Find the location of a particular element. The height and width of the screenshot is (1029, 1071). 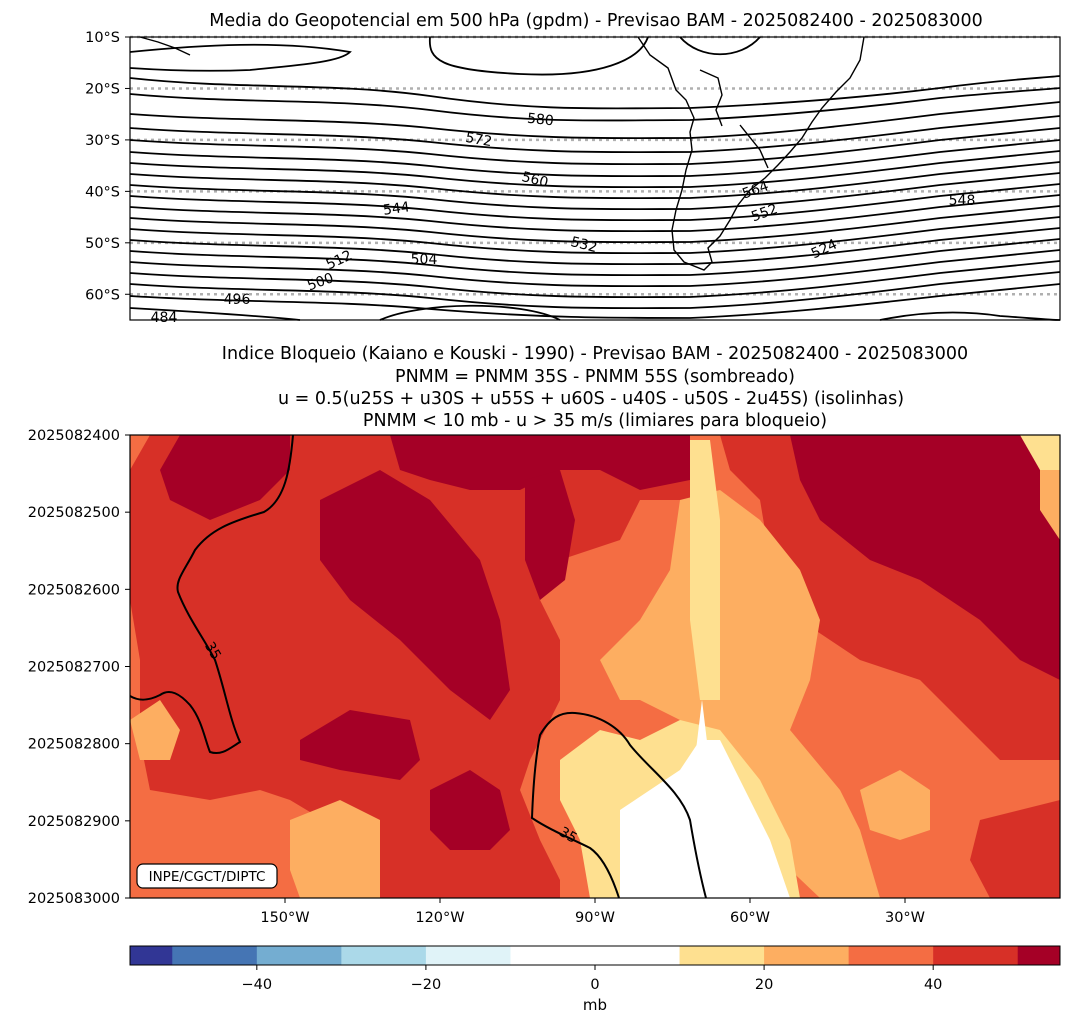

colorbar-tick-label: −40 is located at coordinates (257, 985).